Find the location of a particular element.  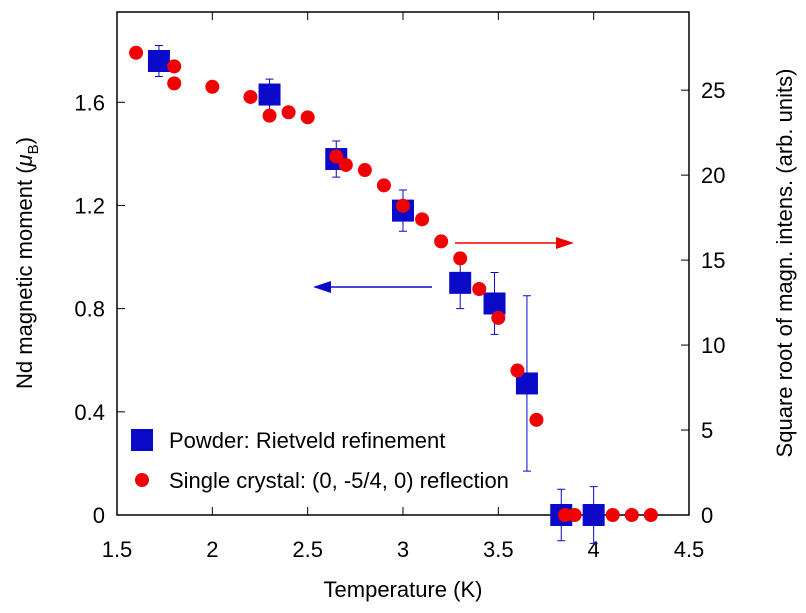

y2-tick-label: 0 is located at coordinates (707, 515).